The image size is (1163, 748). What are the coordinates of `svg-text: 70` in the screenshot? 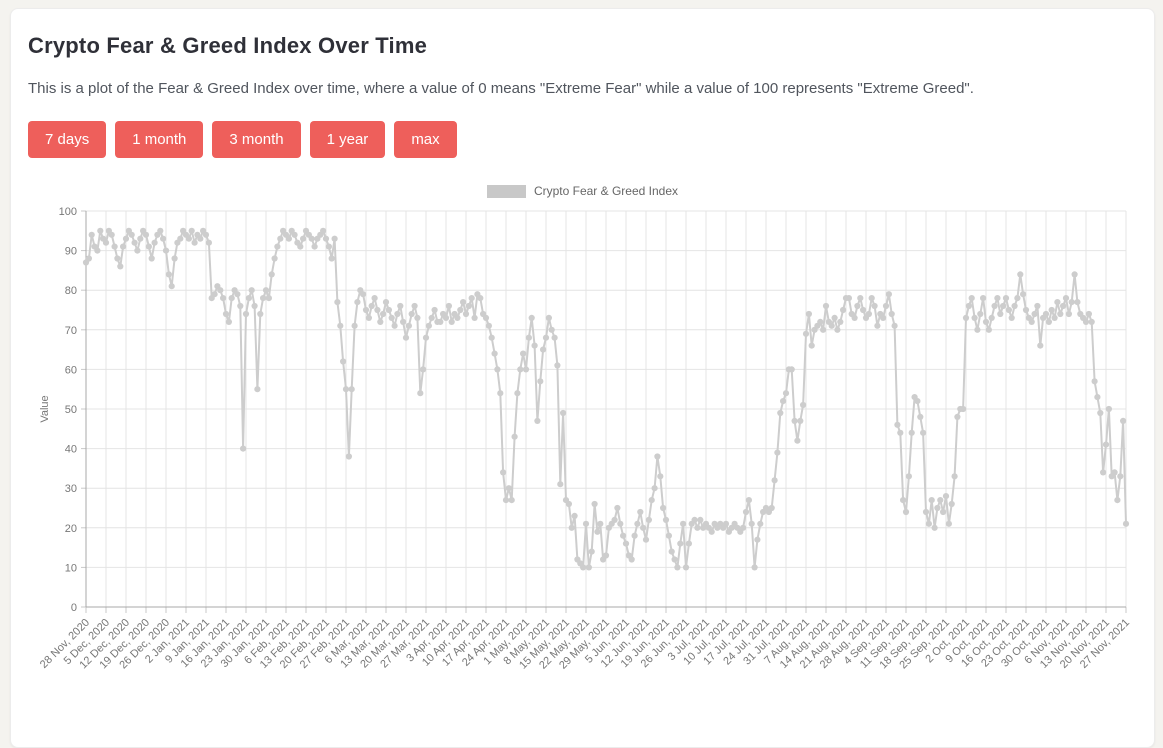 It's located at (71, 331).